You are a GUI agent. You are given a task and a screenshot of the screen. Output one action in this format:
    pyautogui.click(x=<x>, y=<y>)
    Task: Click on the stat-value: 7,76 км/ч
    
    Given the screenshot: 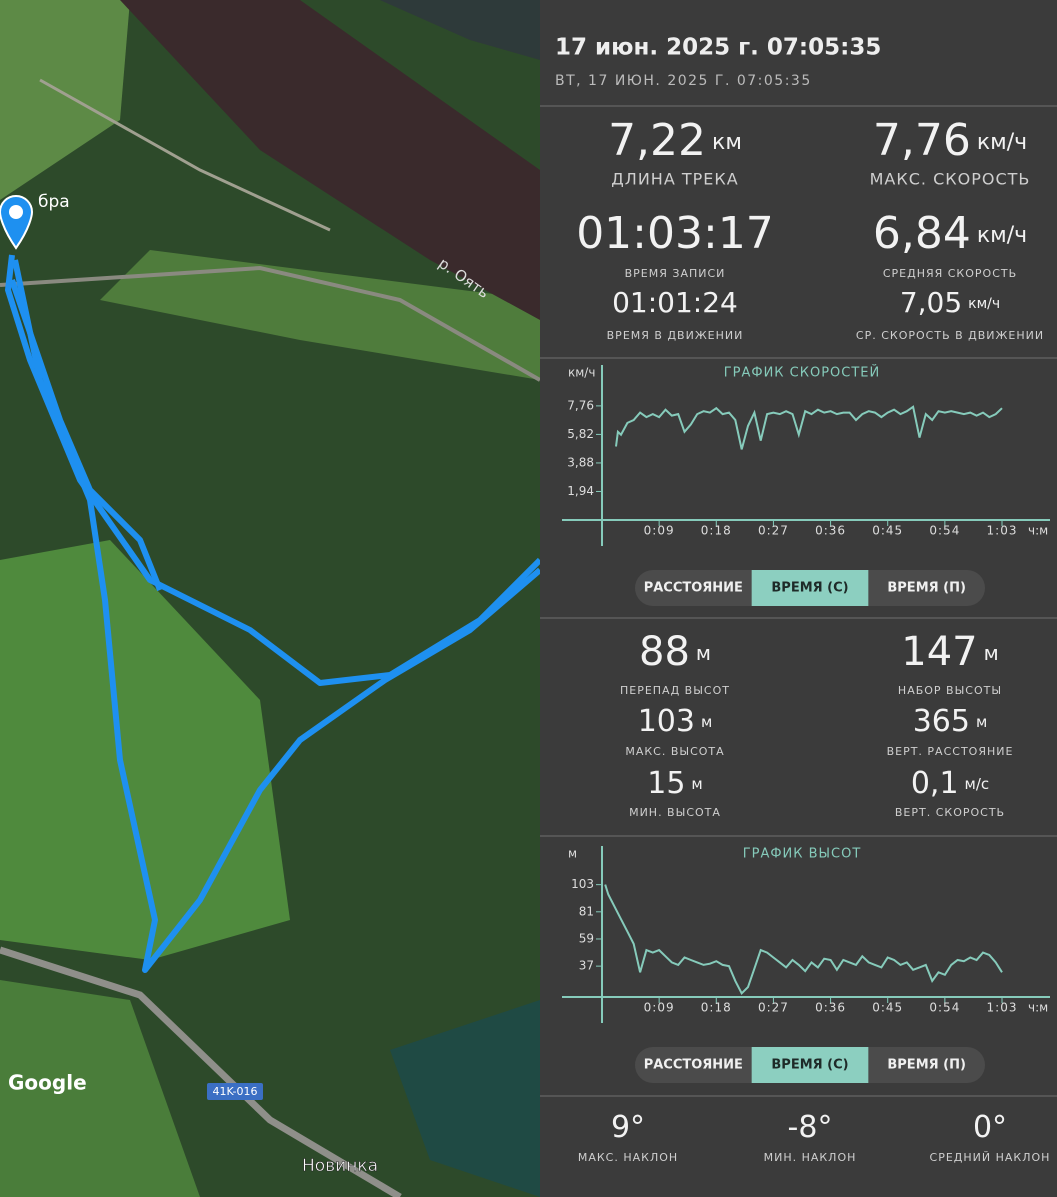 What is the action you would take?
    pyautogui.click(x=950, y=140)
    